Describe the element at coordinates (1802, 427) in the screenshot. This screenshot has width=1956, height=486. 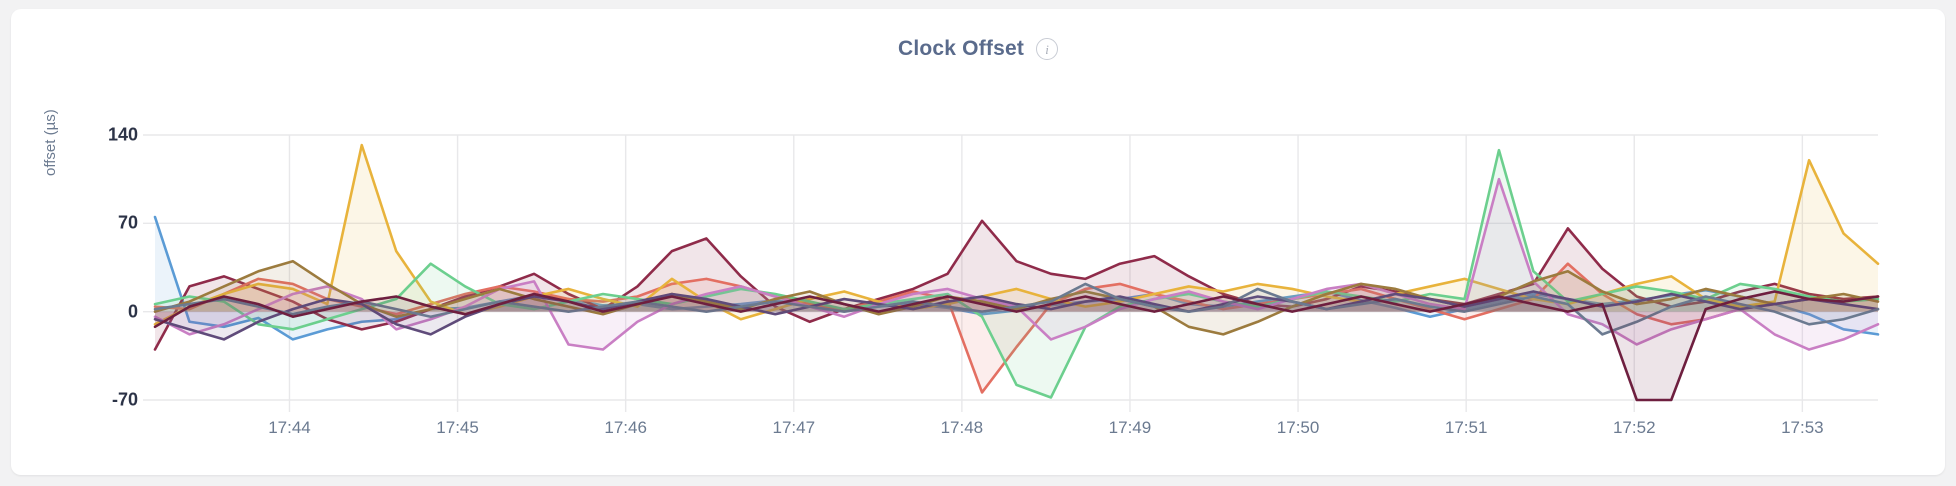
I see `x-axis-tick-label: 17:53` at that location.